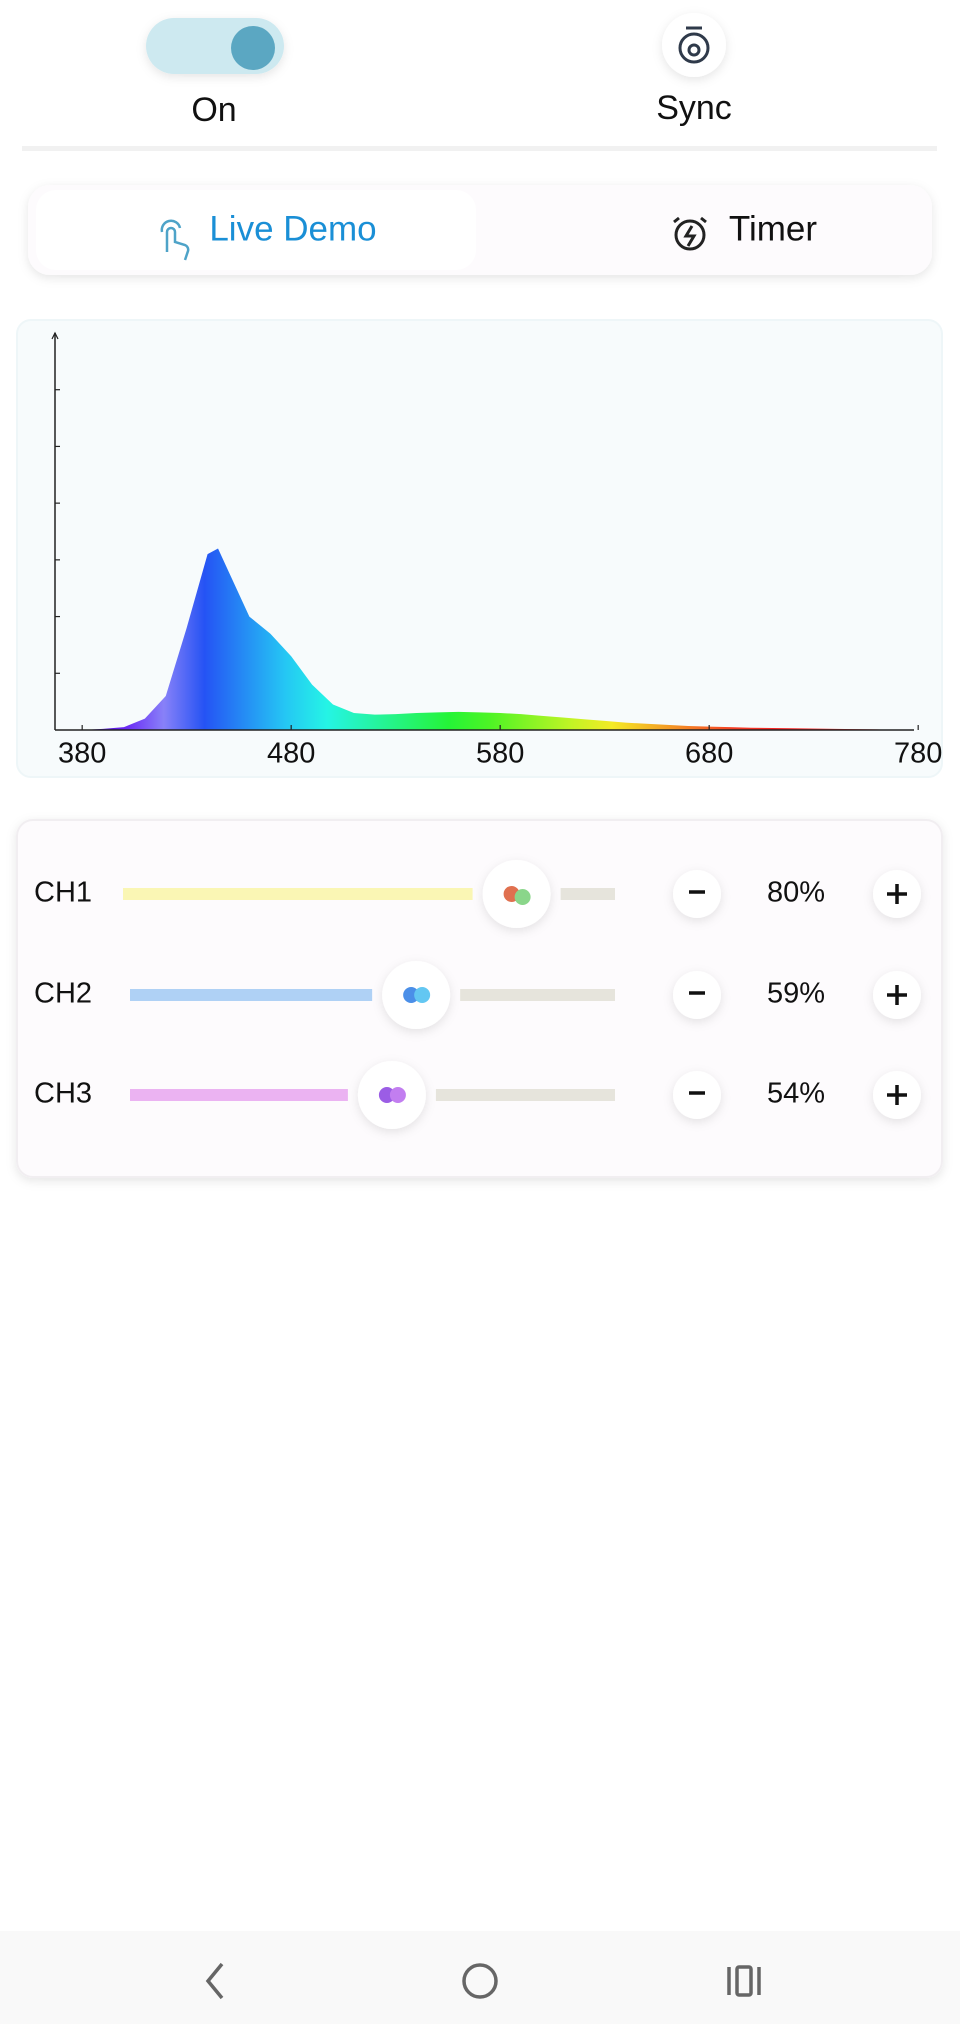 The height and width of the screenshot is (2024, 960). I want to click on power-label: On, so click(213, 110).